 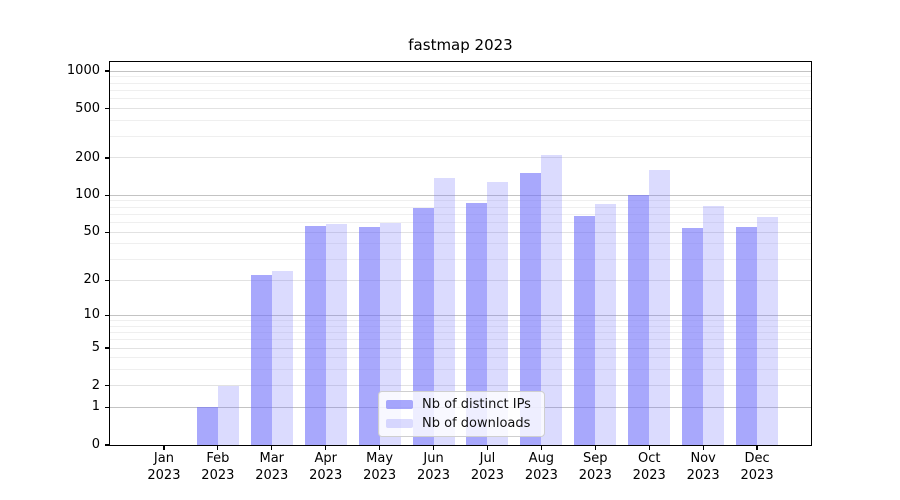 What do you see at coordinates (444, 311) in the screenshot?
I see `bar-downloads-jun-2023` at bounding box center [444, 311].